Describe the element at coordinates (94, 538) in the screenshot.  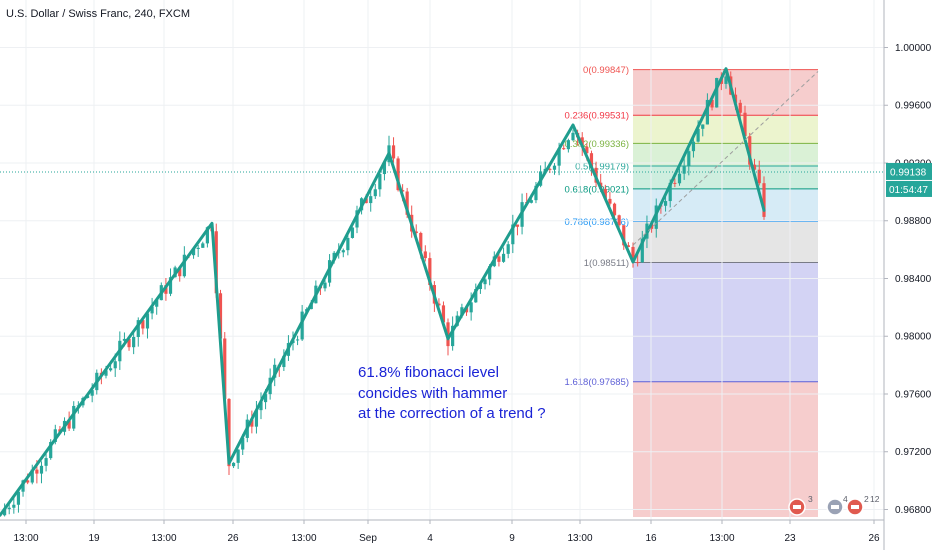
I see `x-tick-label: 19` at that location.